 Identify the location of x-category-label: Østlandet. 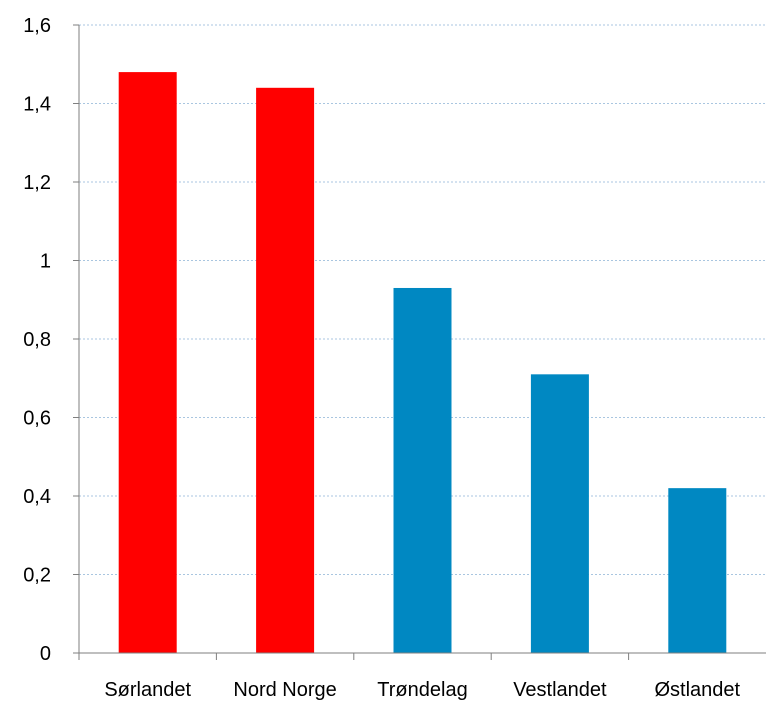
(697, 690).